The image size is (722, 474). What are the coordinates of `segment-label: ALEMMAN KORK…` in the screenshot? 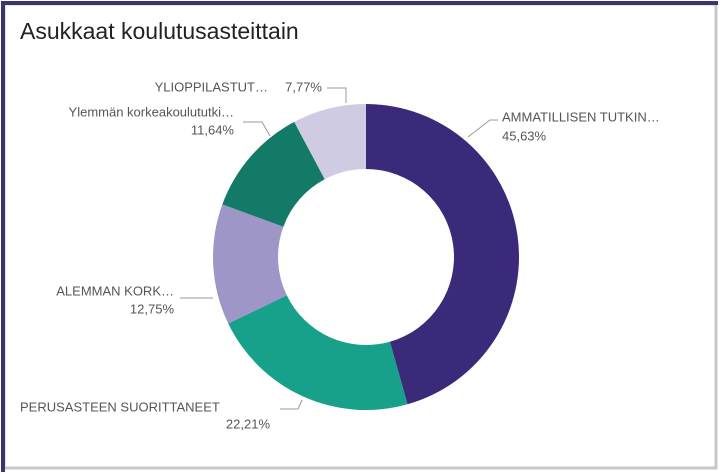 It's located at (115, 290).